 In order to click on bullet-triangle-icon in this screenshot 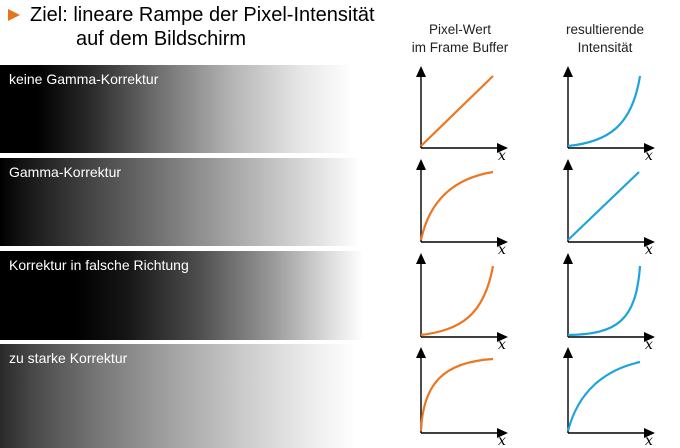, I will do `click(14, 15)`.